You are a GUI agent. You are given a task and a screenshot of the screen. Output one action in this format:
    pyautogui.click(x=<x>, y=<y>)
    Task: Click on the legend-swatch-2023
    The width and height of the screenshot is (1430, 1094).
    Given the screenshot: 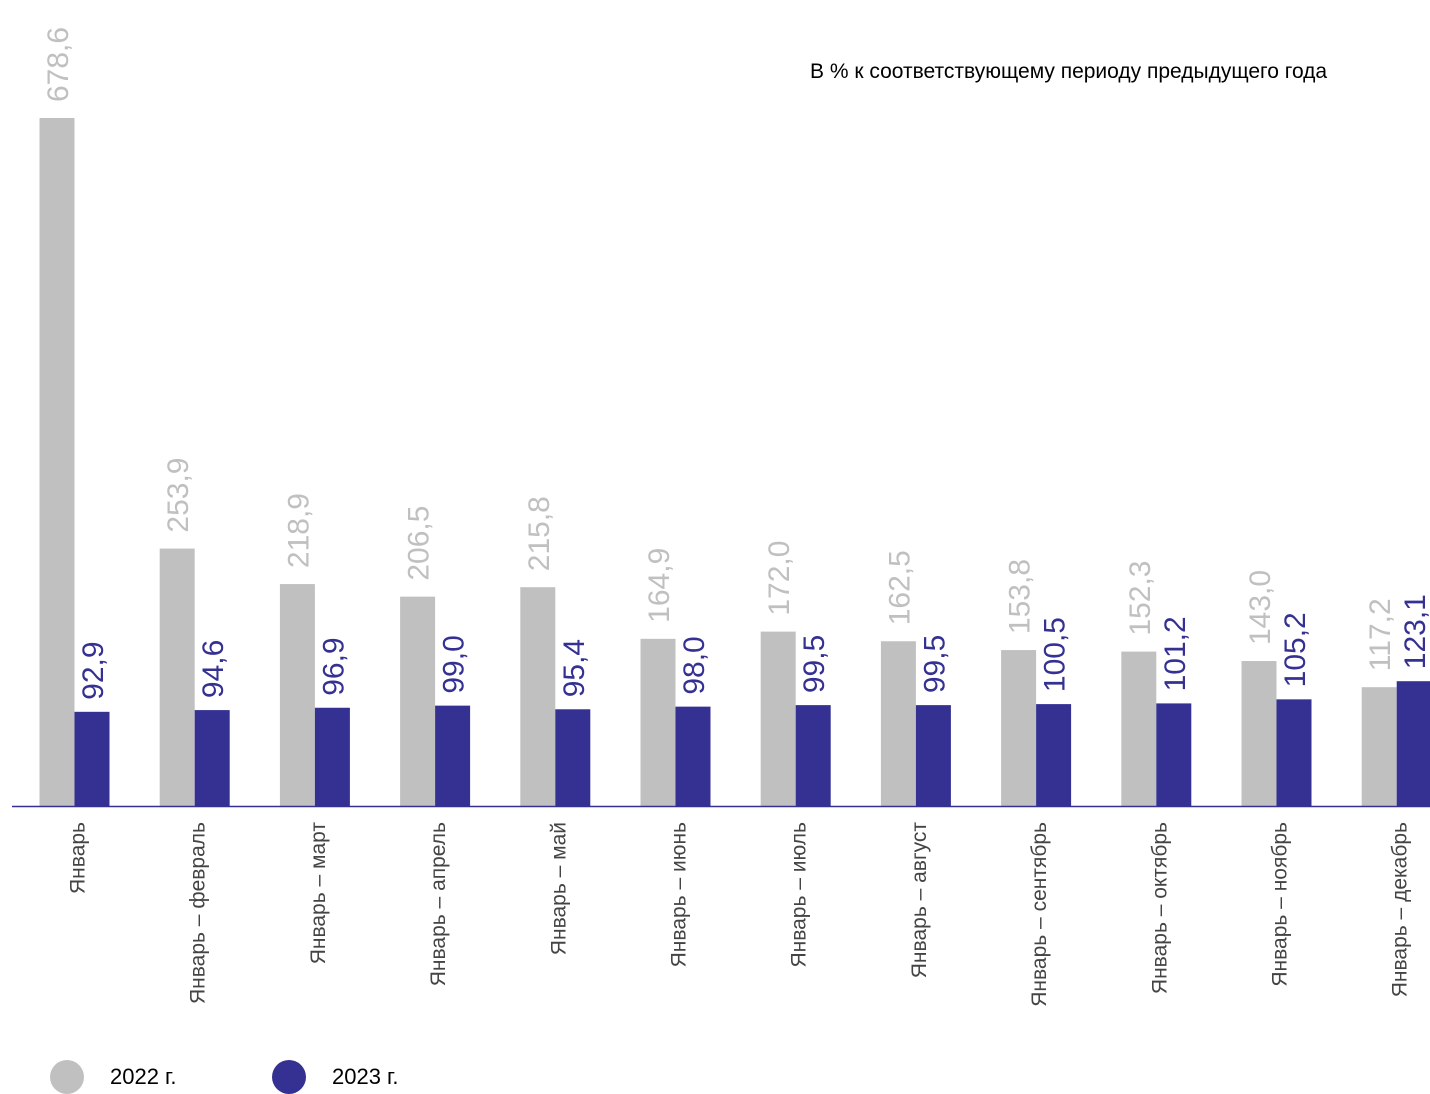 What is the action you would take?
    pyautogui.click(x=289, y=1077)
    